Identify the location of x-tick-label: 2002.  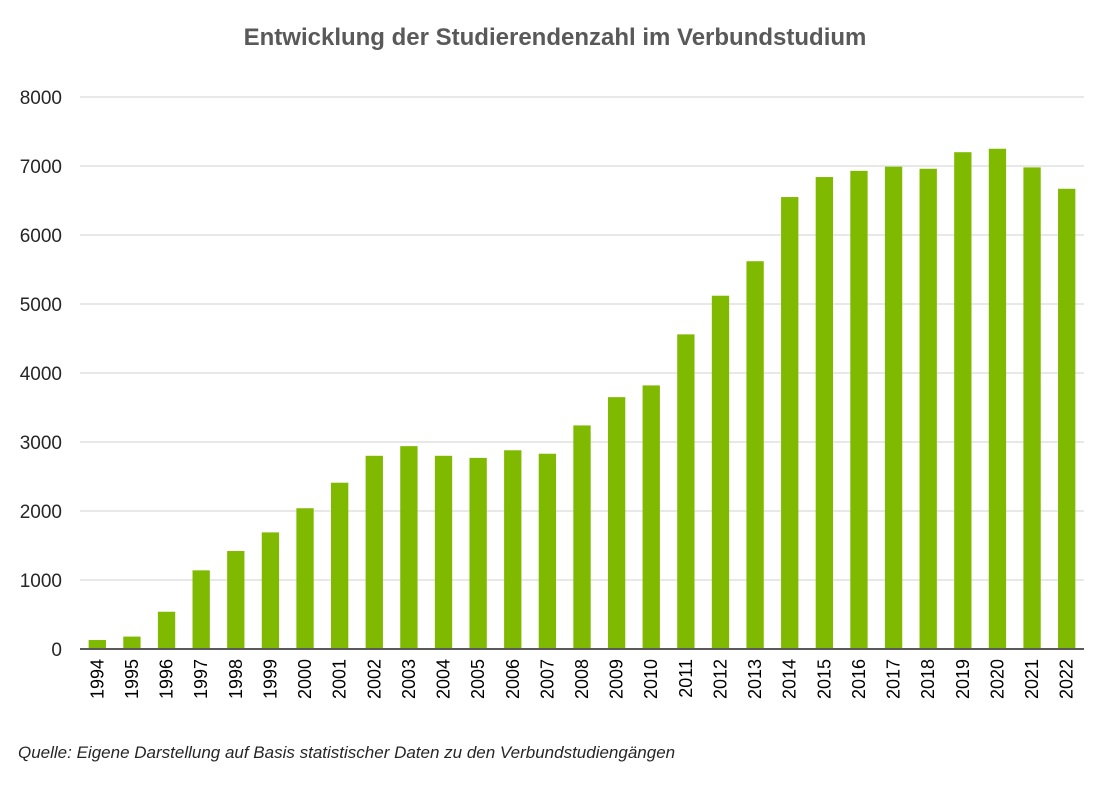
(374, 679).